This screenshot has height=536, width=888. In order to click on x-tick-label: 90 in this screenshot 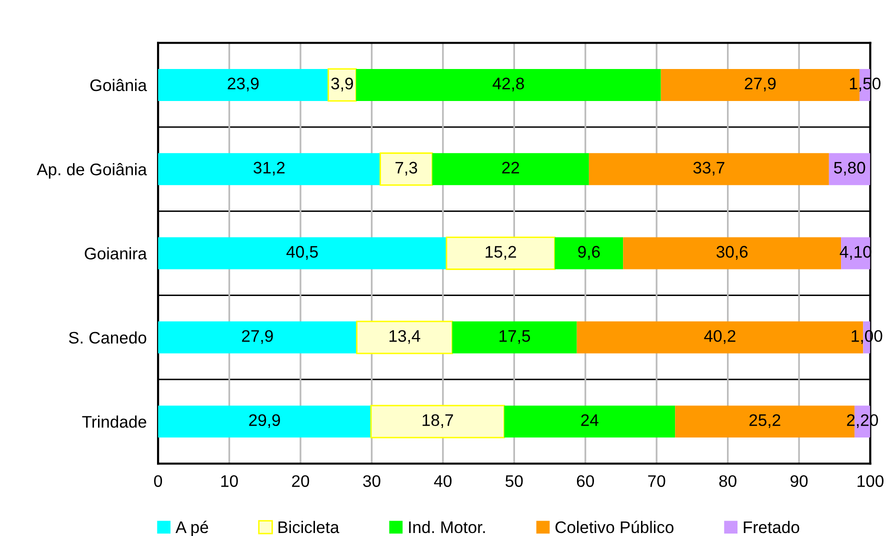, I will do `click(799, 481)`.